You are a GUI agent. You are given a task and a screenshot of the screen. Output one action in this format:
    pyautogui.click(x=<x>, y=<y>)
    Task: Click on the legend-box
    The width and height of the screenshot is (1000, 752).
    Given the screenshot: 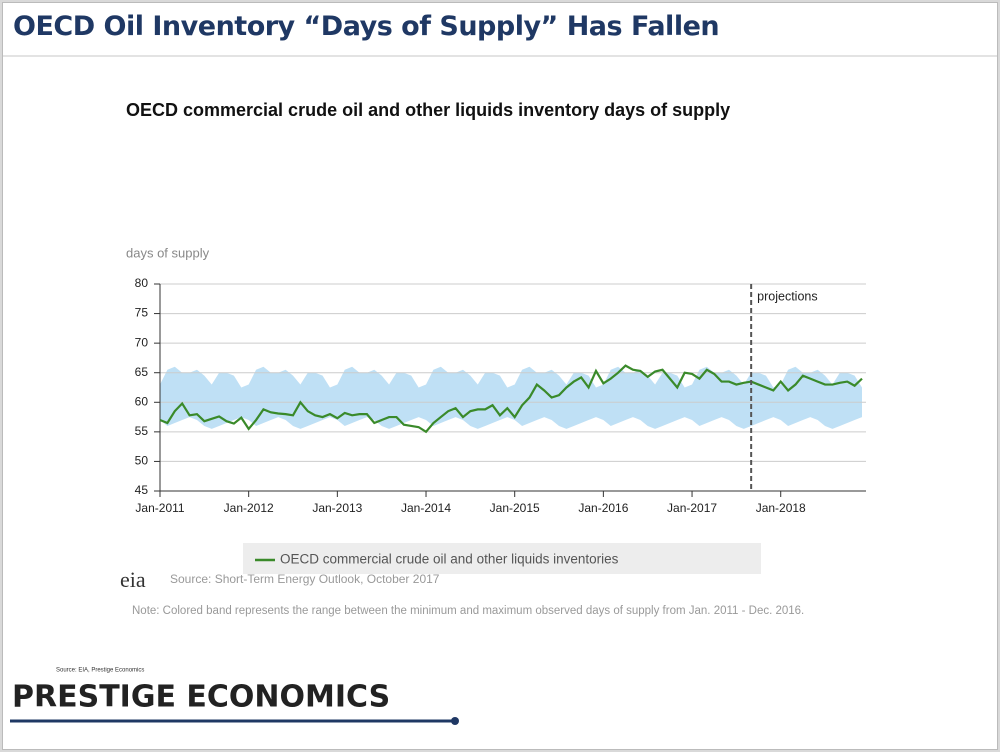 What is the action you would take?
    pyautogui.click(x=502, y=558)
    